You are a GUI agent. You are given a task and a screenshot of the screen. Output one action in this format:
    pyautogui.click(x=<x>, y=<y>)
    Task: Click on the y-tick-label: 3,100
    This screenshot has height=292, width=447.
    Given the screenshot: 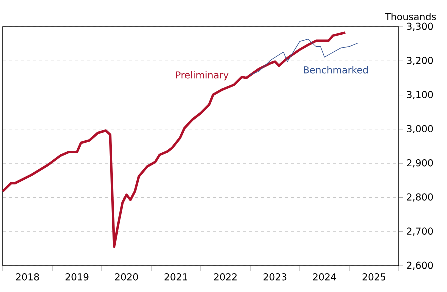 What is the action you would take?
    pyautogui.click(x=420, y=95)
    